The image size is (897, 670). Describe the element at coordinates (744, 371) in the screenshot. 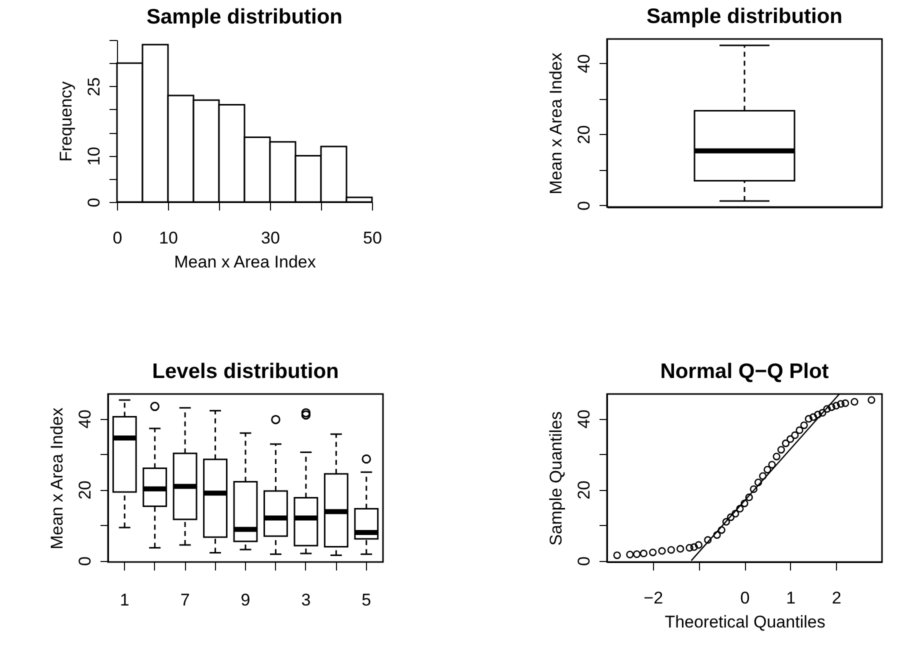

I see `chart-title: Normal Q−Q Plot` at that location.